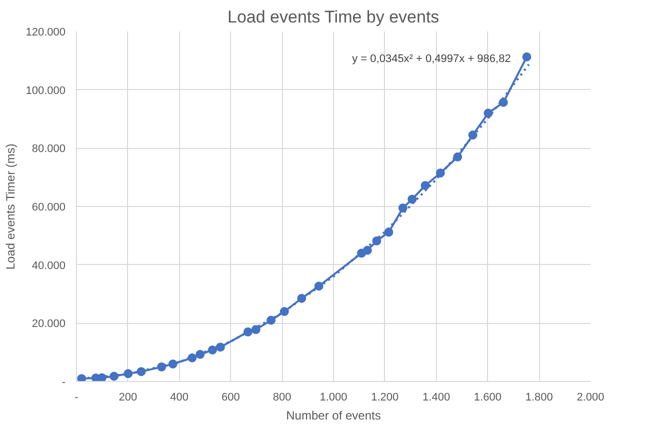 This screenshot has height=433, width=648. What do you see at coordinates (282, 398) in the screenshot?
I see `x-tick-label: 800` at bounding box center [282, 398].